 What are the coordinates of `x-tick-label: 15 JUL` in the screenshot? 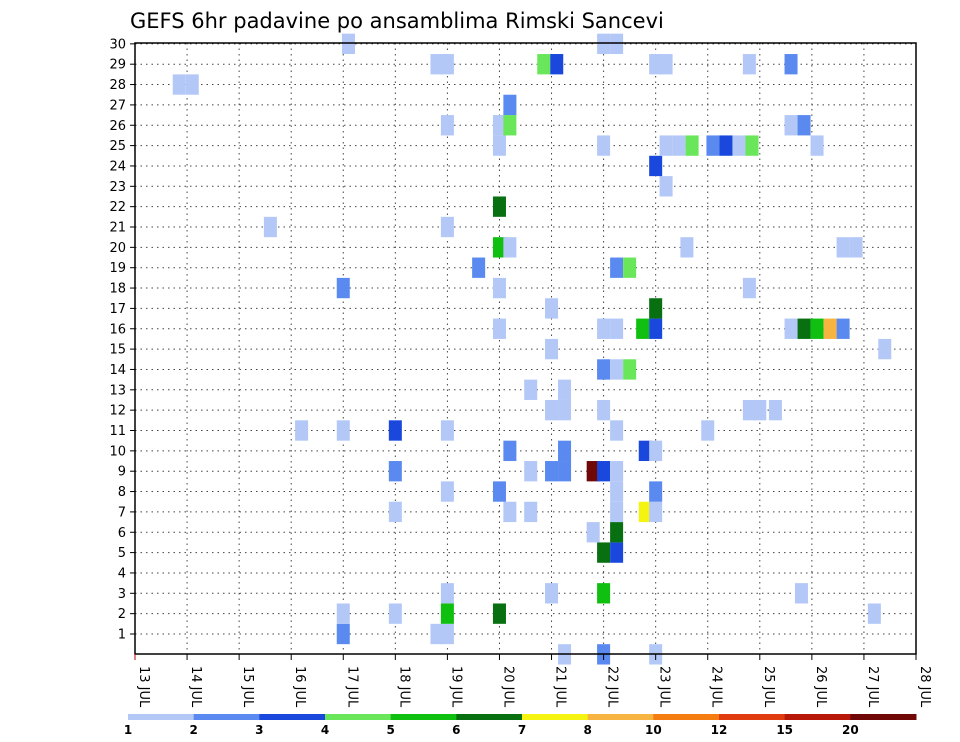 It's located at (247, 687).